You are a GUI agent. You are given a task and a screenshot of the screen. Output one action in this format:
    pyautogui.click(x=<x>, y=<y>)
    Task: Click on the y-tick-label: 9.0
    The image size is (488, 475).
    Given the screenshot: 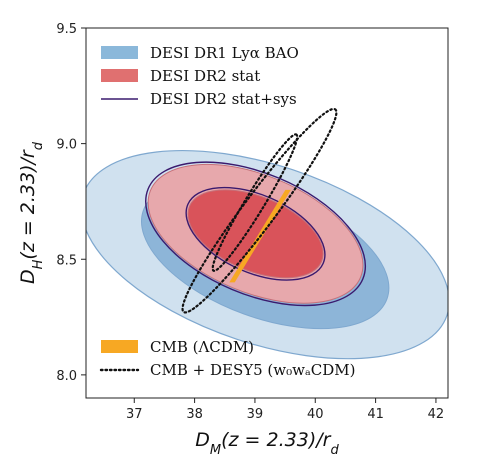 What is the action you would take?
    pyautogui.click(x=66, y=145)
    